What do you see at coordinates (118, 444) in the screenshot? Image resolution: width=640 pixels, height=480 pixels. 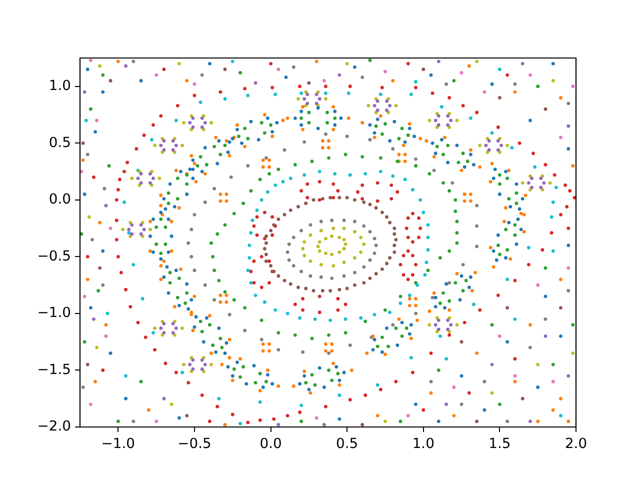 I see `x-tick-label: −1.0` at bounding box center [118, 444].